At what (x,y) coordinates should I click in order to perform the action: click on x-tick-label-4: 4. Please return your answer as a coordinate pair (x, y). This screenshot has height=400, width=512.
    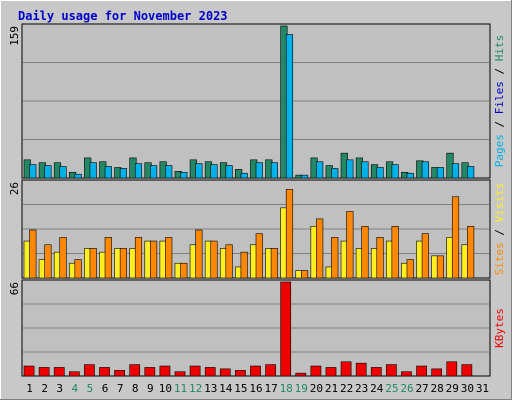
    Looking at the image, I should click on (75, 388).